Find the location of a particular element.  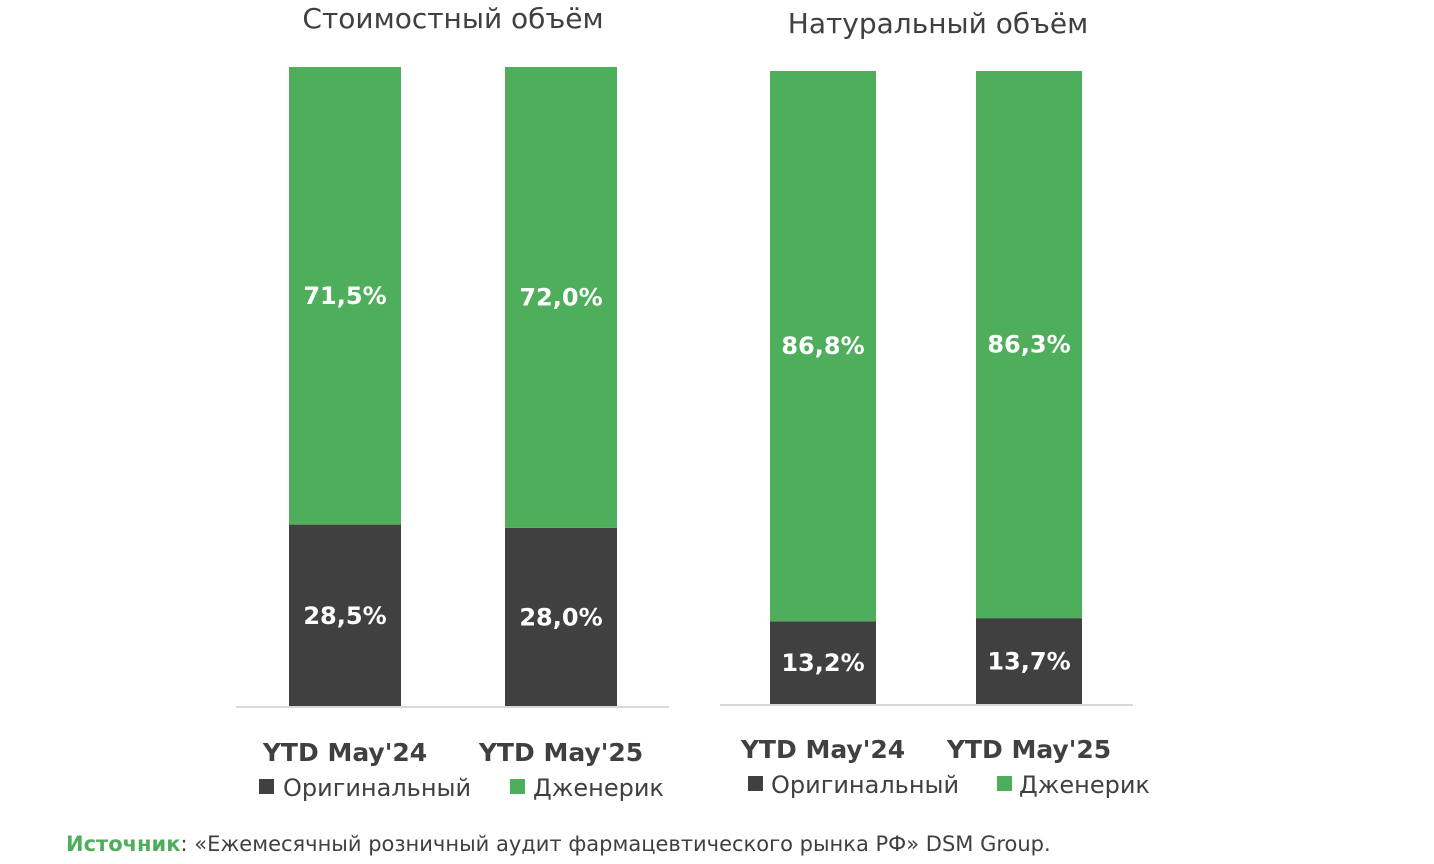

chart-title: Стоимостный объём is located at coordinates (452, 18).